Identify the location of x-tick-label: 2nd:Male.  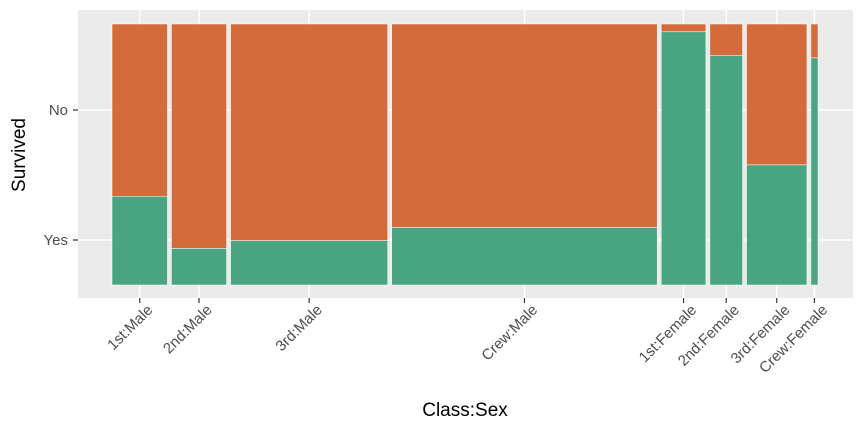
(188, 330).